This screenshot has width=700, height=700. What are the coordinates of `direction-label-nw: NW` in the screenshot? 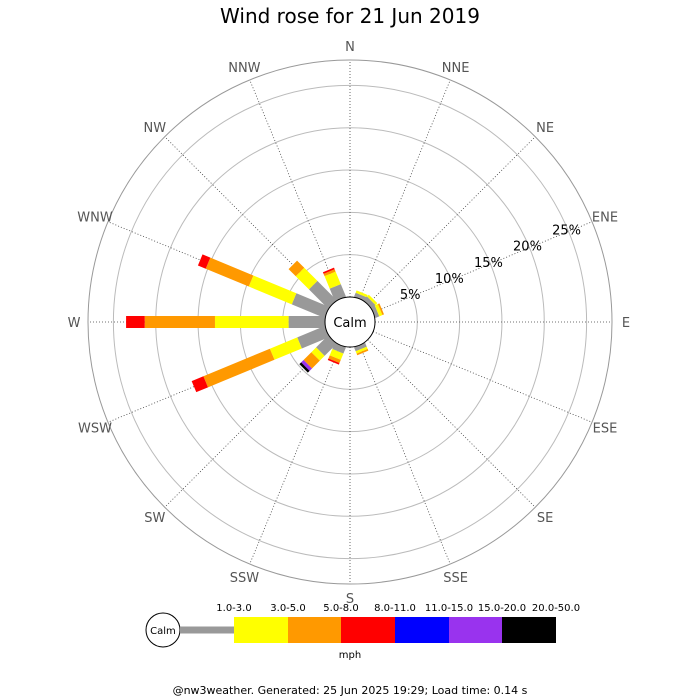 It's located at (155, 128).